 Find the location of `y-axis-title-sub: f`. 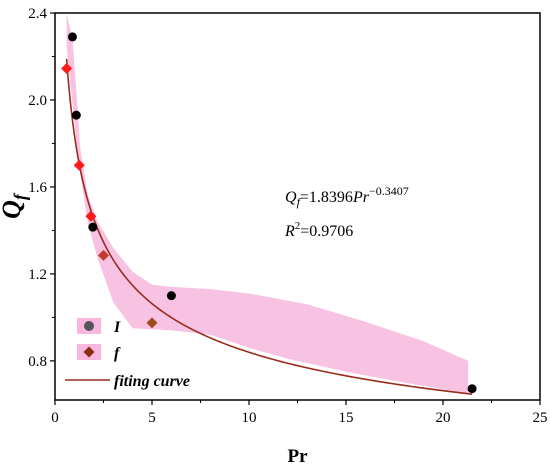

y-axis-title-sub: f is located at coordinates (20, 196).